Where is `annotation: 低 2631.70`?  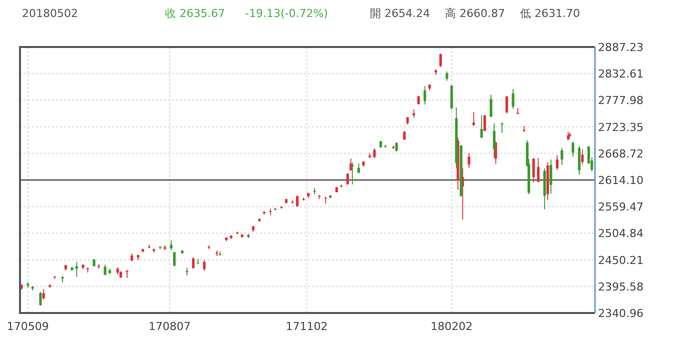
annotation: 低 2631.70 is located at coordinates (550, 13).